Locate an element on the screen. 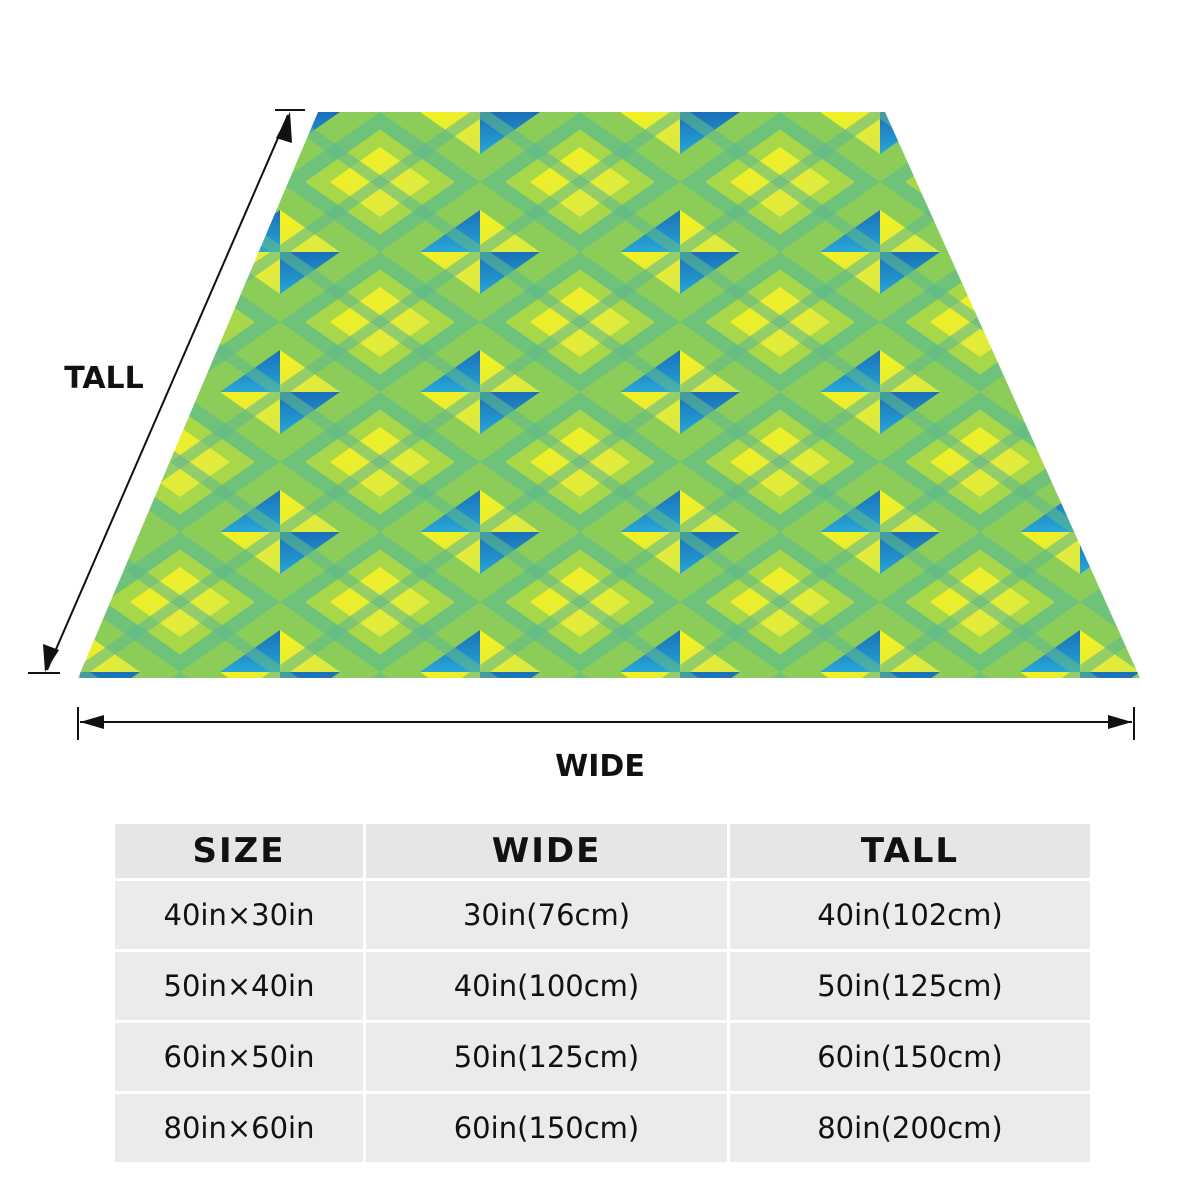  wide-arrow is located at coordinates (606, 723).